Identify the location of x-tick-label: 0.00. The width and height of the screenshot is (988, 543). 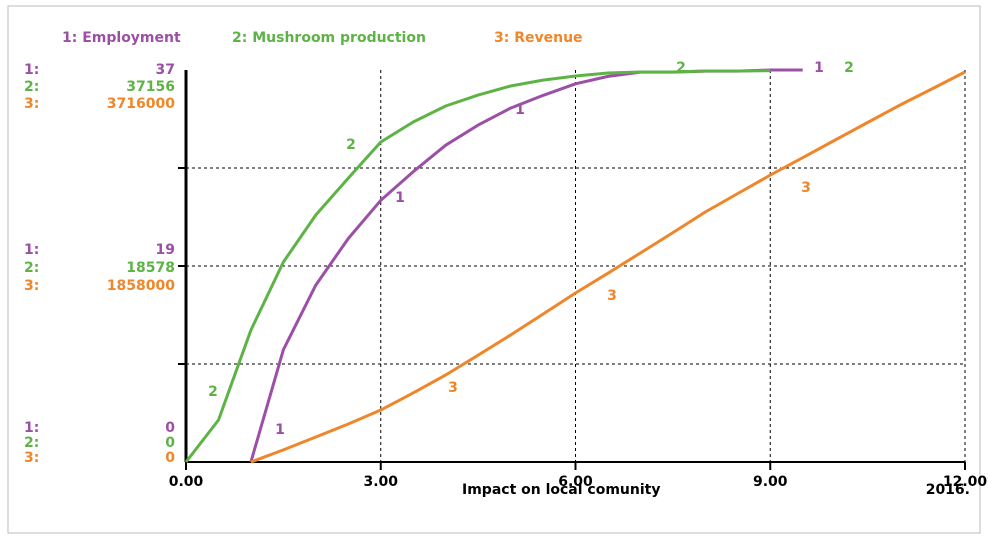
(186, 482).